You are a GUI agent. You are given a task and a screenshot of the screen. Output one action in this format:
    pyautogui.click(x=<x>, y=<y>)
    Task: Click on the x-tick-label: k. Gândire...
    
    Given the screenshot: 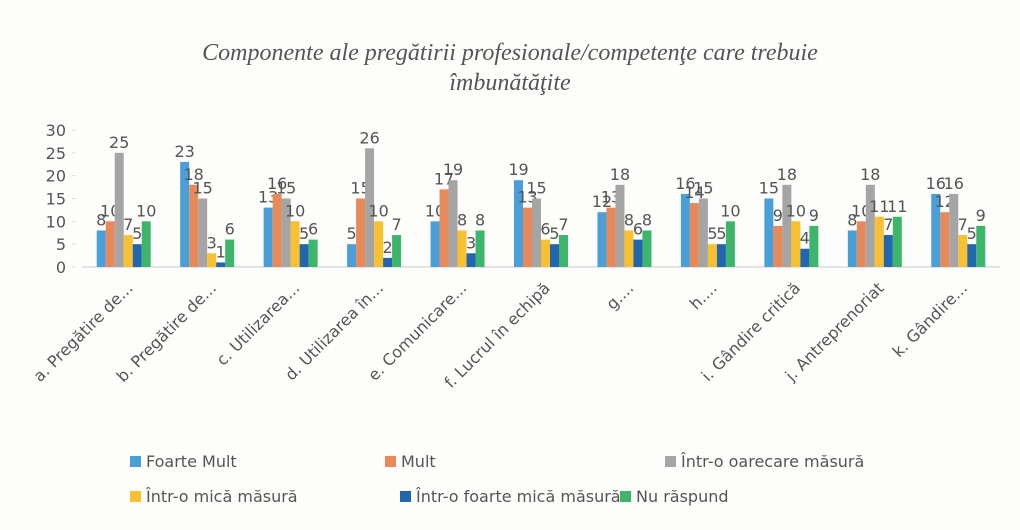 What is the action you would take?
    pyautogui.click(x=930, y=319)
    